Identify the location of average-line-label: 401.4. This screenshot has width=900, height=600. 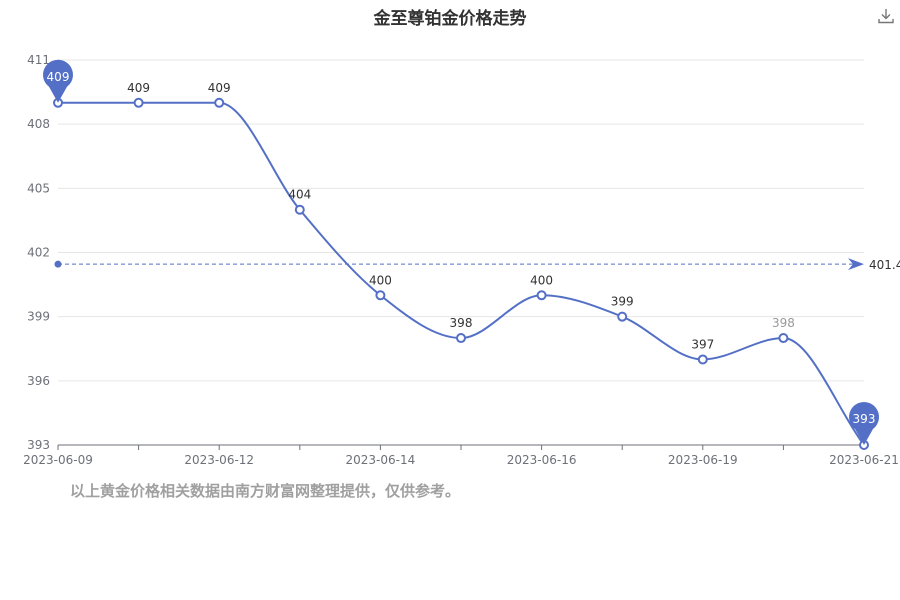
(884, 265).